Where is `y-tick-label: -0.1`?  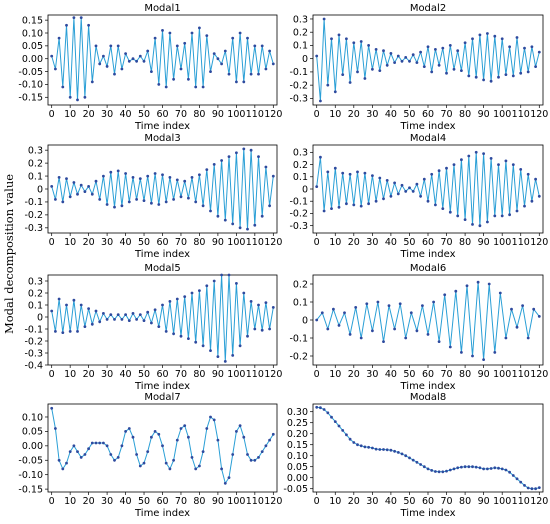 y-tick-label: -0.1 is located at coordinates (33, 202).